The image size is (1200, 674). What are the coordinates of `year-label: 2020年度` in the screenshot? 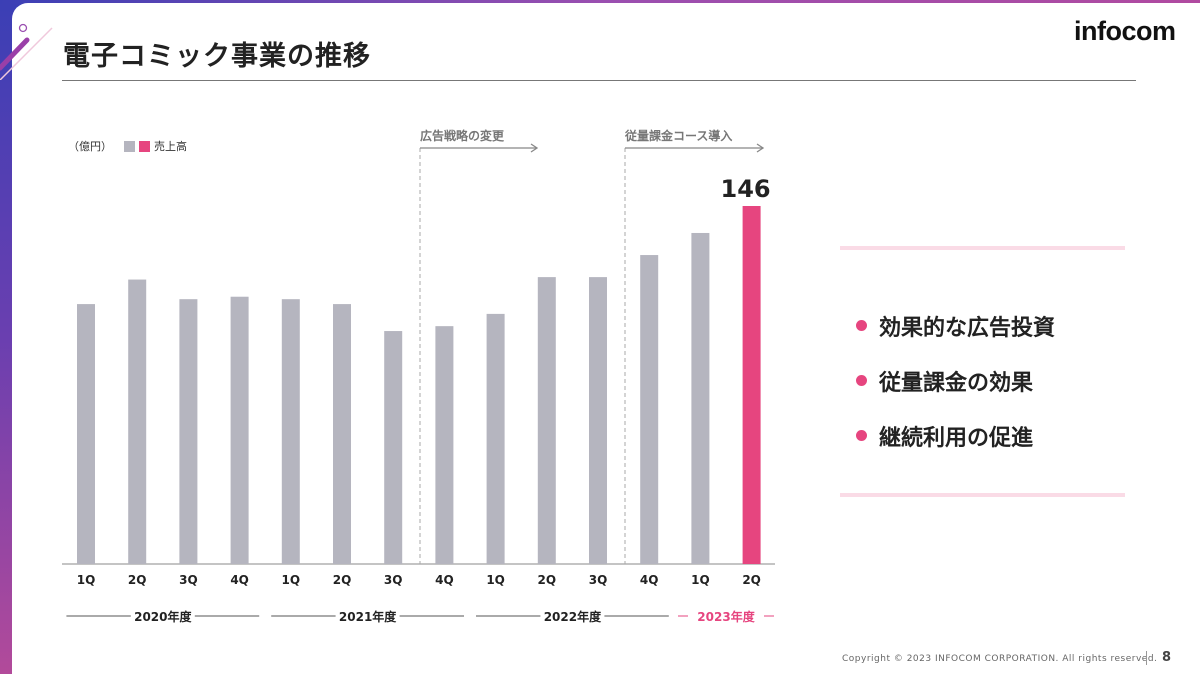 It's located at (163, 616).